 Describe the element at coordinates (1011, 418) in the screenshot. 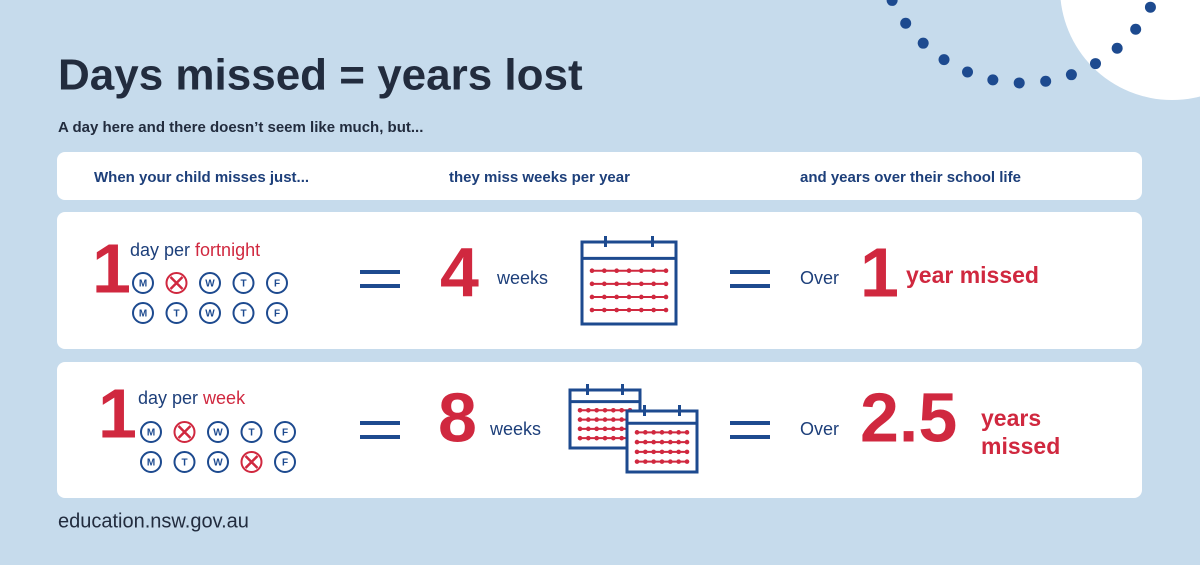

I see `years-unit: years` at that location.